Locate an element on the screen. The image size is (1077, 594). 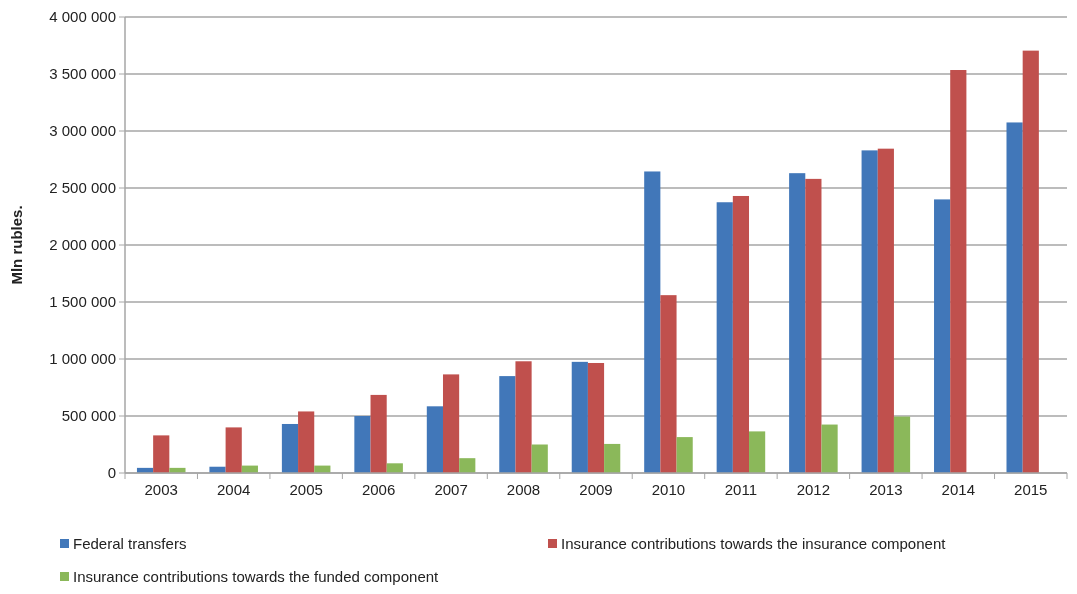
y-tick-label: 4 000 000 is located at coordinates (82, 17).